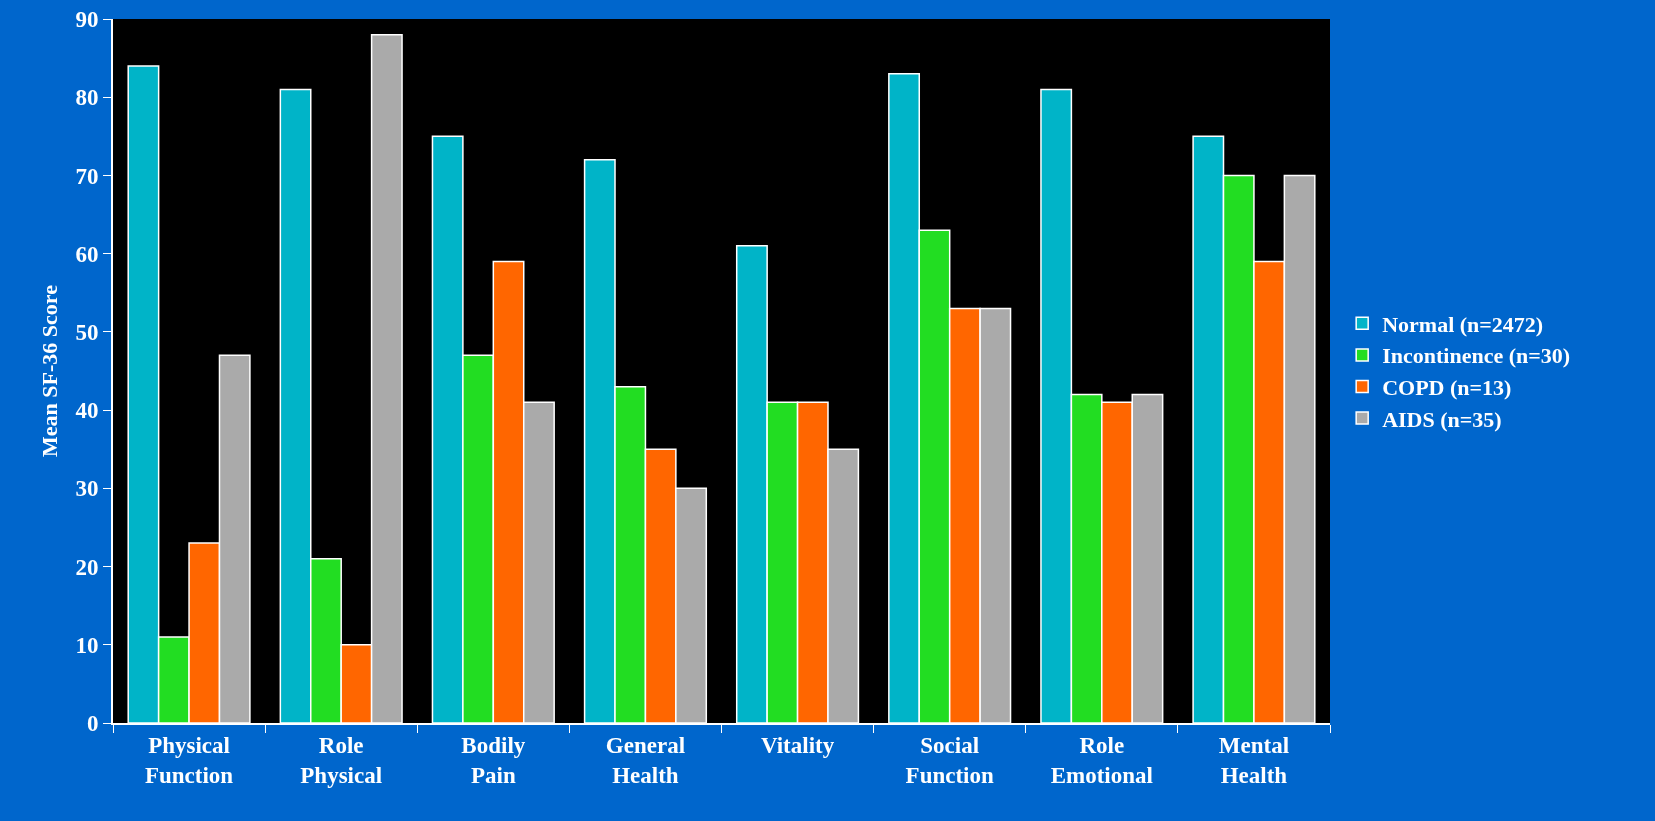 This screenshot has width=1655, height=821. Describe the element at coordinates (87, 411) in the screenshot. I see `y-tick-label: 40` at that location.